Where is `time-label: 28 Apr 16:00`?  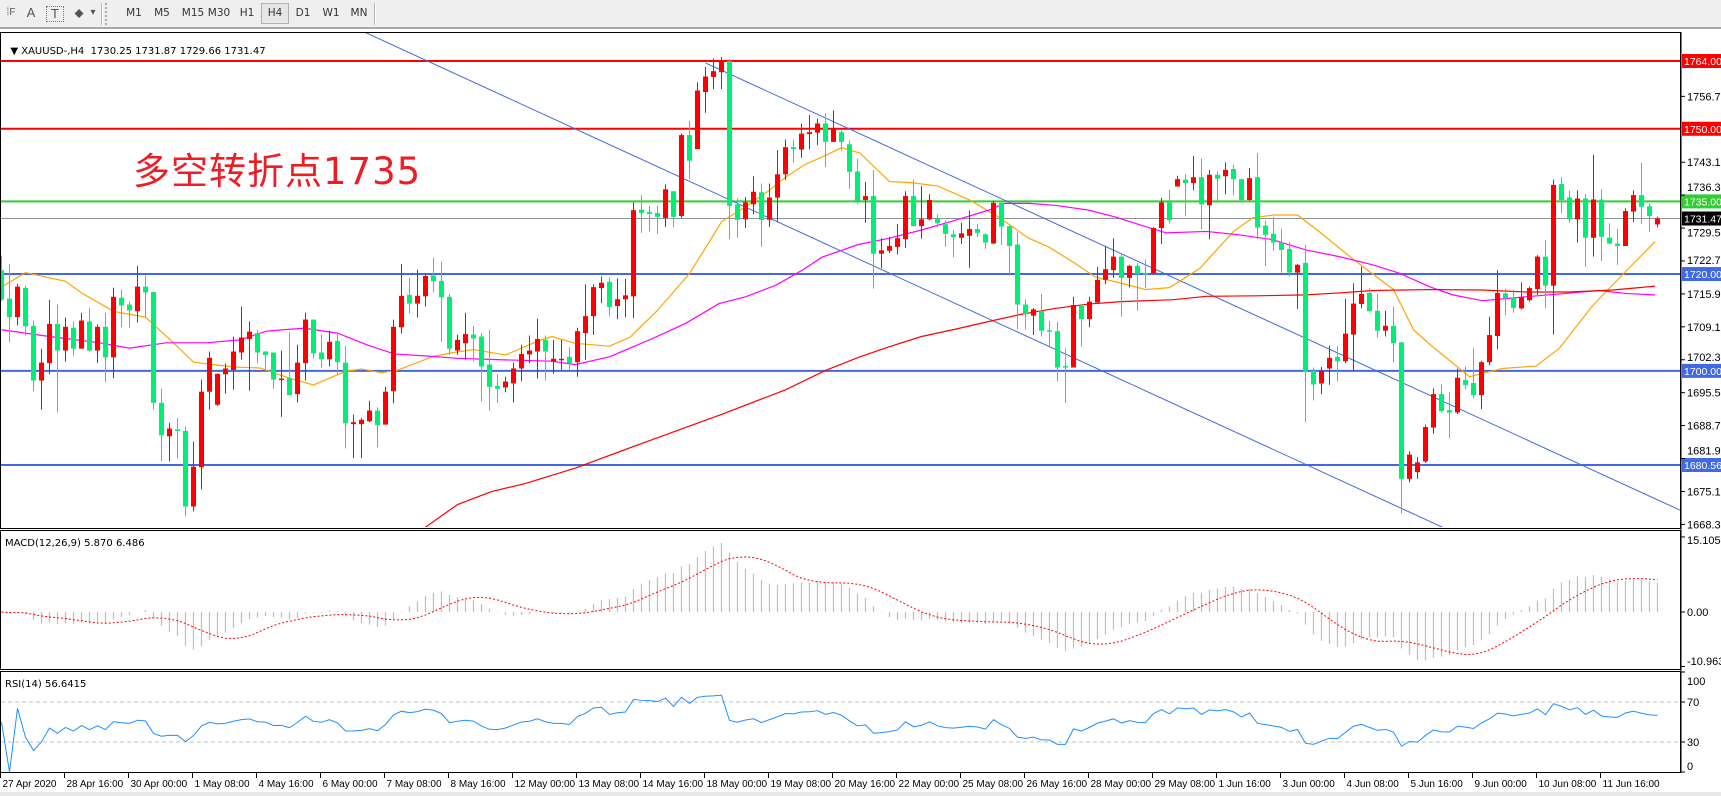
time-label: 28 Apr 16:00 is located at coordinates (95, 784).